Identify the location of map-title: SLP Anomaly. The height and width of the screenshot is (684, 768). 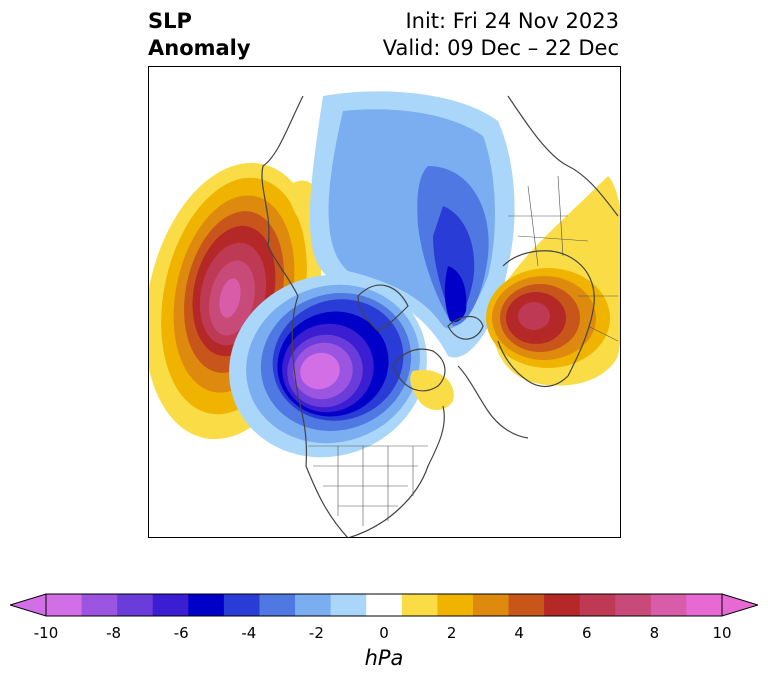
(199, 35).